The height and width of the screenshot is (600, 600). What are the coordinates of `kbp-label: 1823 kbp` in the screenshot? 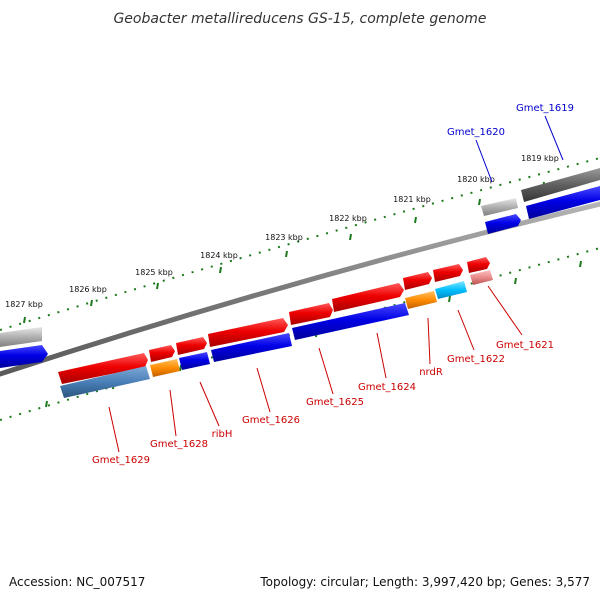 It's located at (284, 237).